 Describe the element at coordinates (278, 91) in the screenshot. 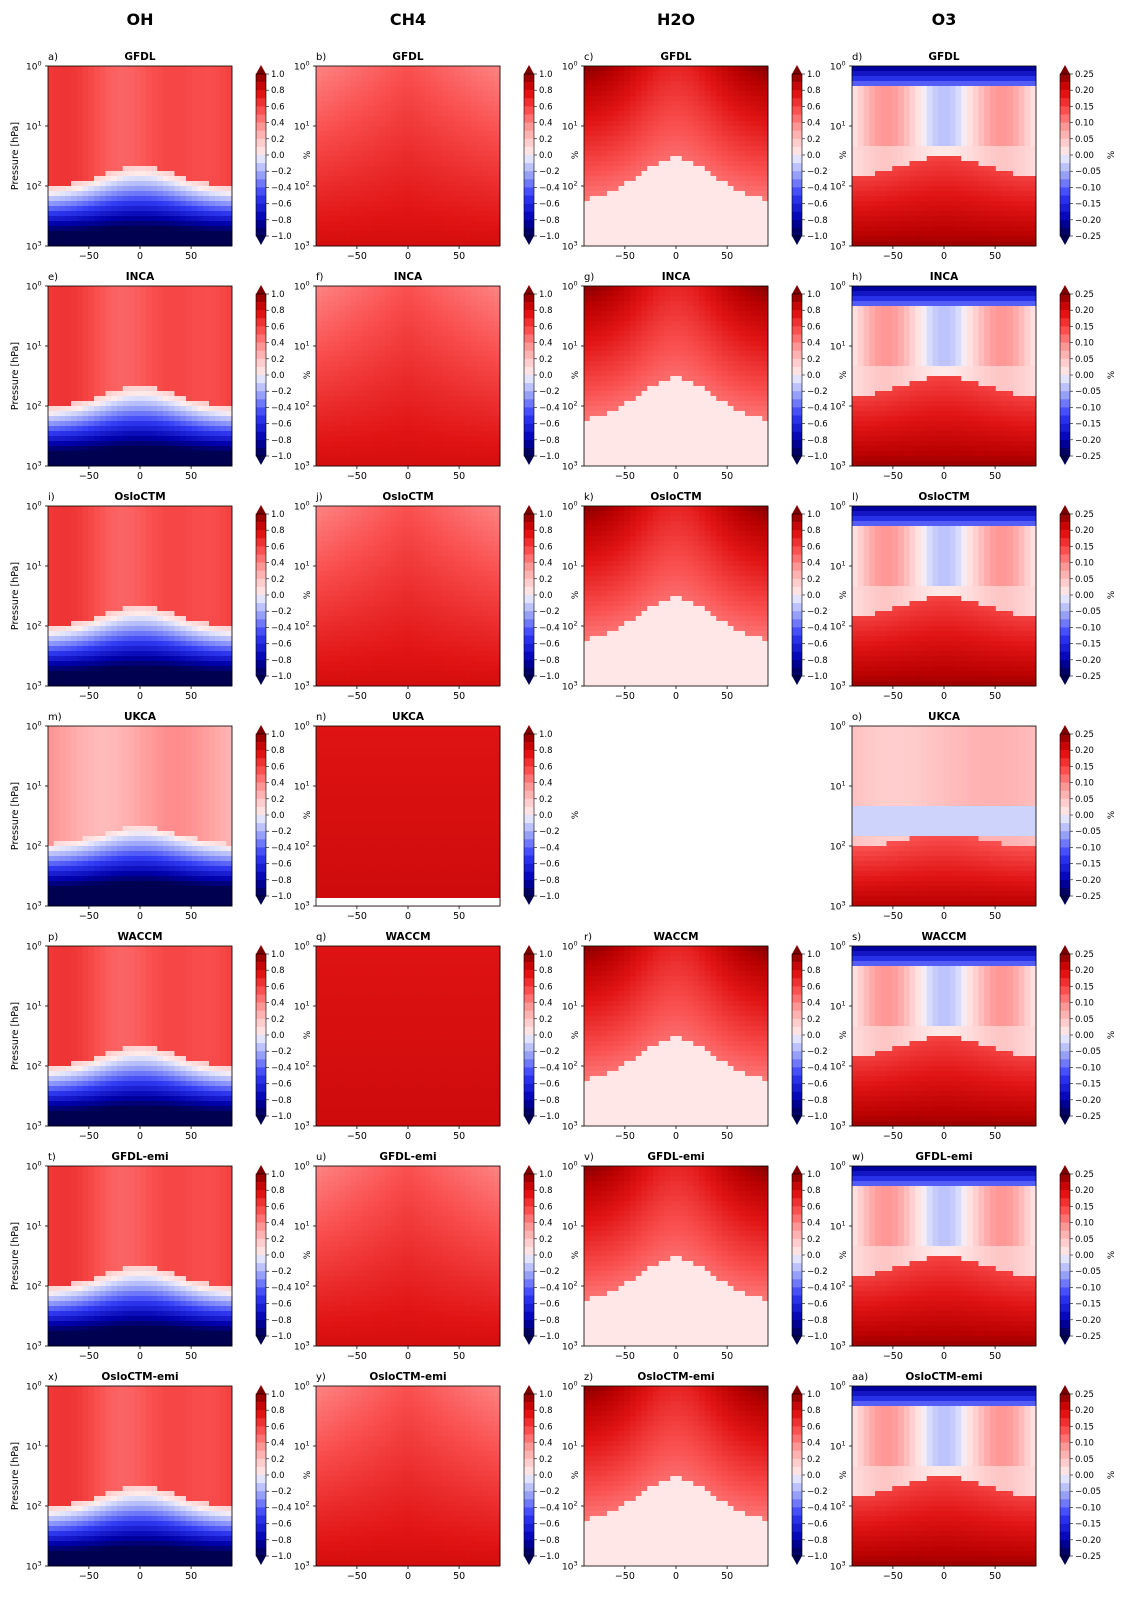

I see `colorbar-tick-label: 0.8` at that location.